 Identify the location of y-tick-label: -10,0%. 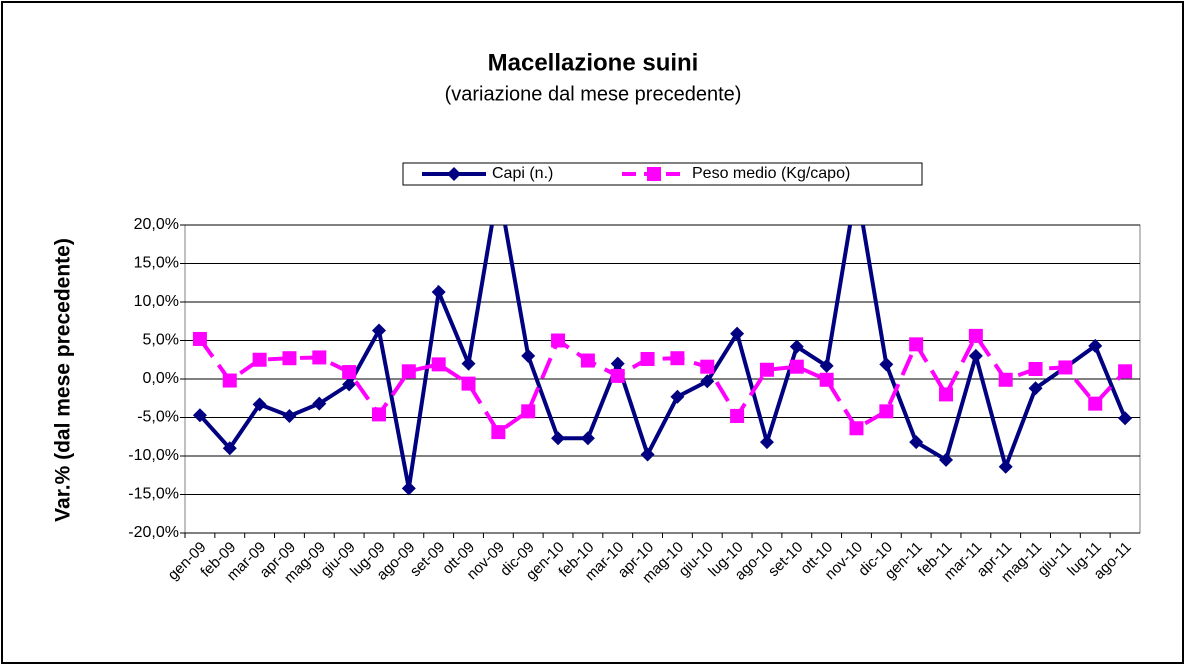
(153, 455).